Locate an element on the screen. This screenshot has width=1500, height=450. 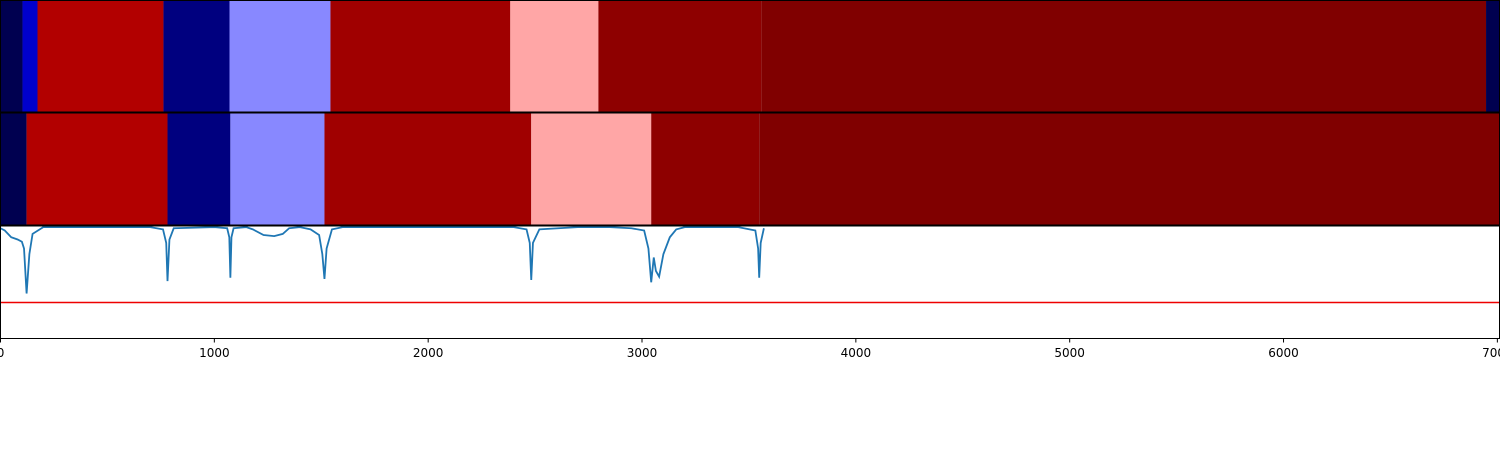
x-tick-label: 6000 is located at coordinates (1283, 353).